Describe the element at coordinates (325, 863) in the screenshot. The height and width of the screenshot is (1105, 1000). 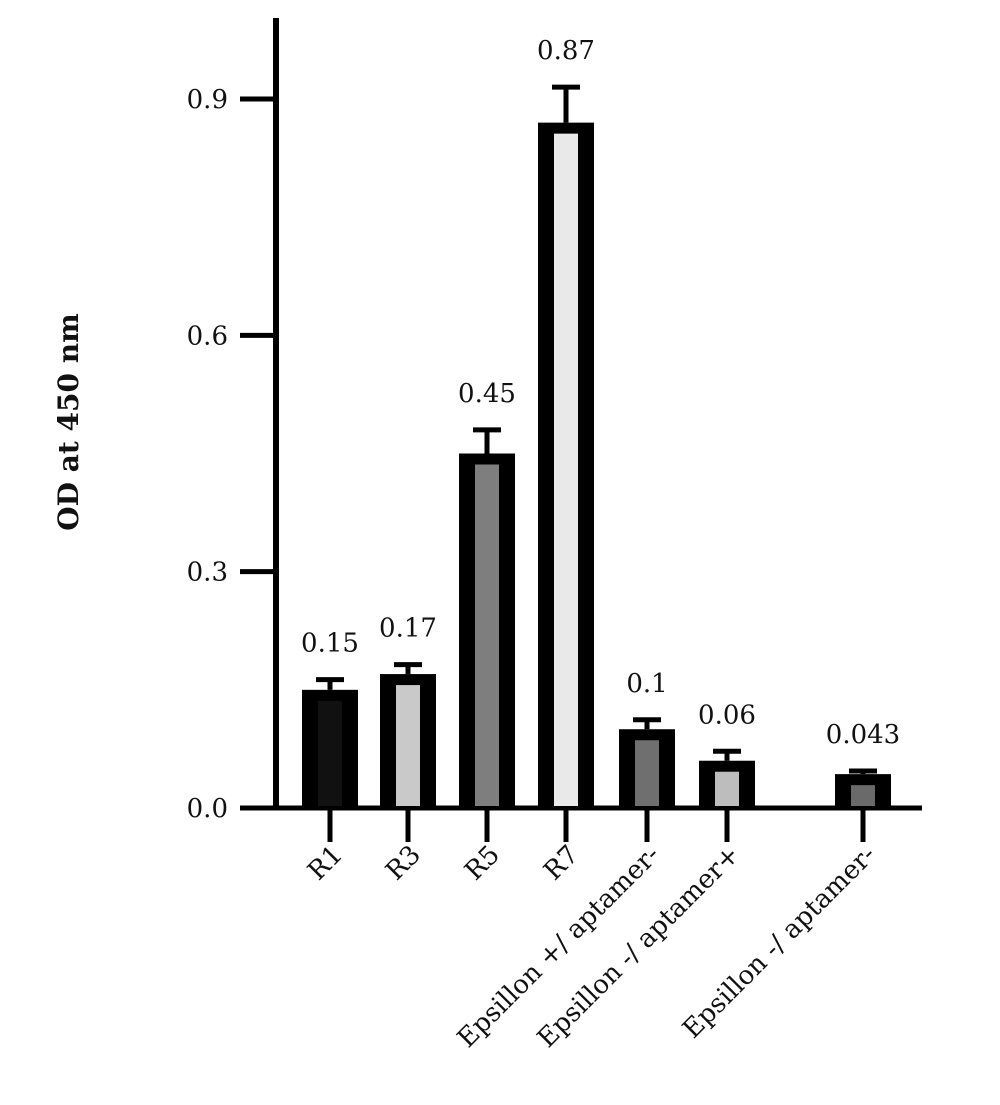
I see `x-category-label: R1` at that location.